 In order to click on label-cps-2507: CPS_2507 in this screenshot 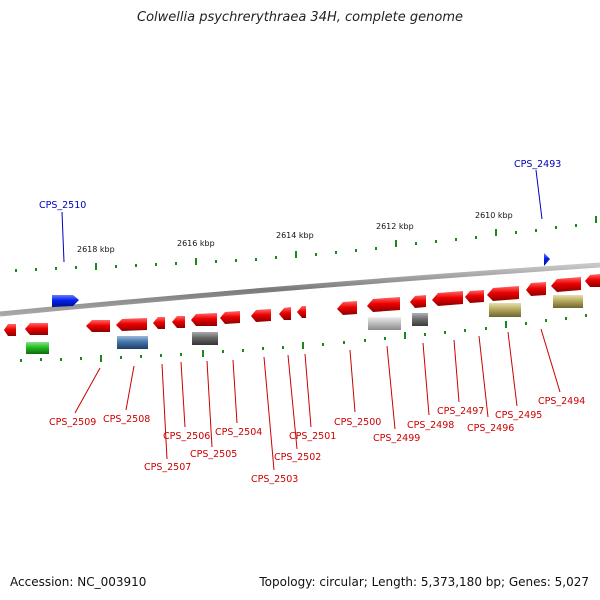, I will do `click(167, 467)`.